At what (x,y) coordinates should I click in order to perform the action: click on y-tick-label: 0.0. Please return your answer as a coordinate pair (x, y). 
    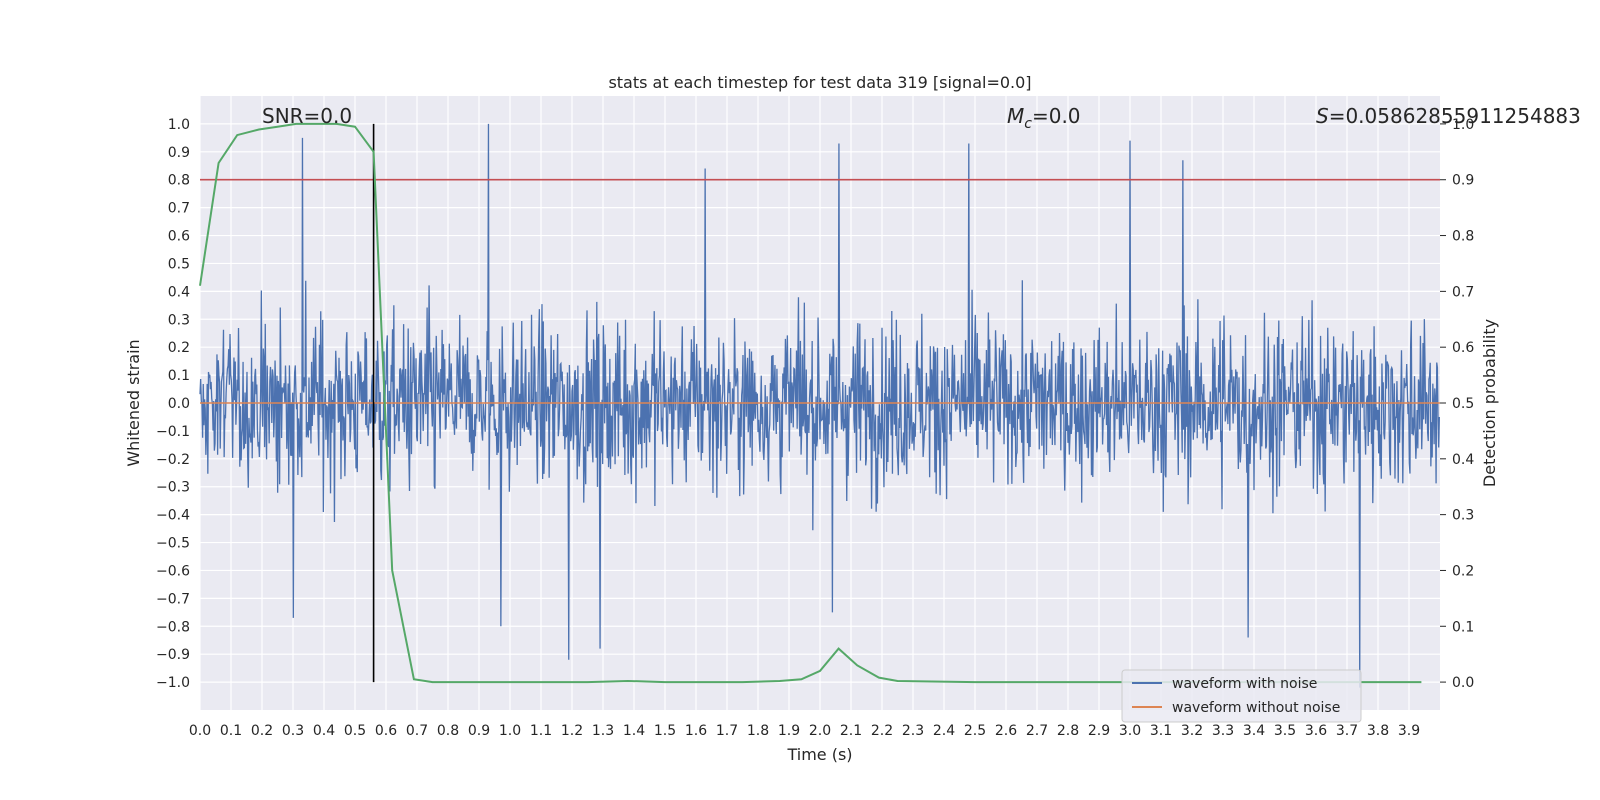
    Looking at the image, I should click on (179, 404).